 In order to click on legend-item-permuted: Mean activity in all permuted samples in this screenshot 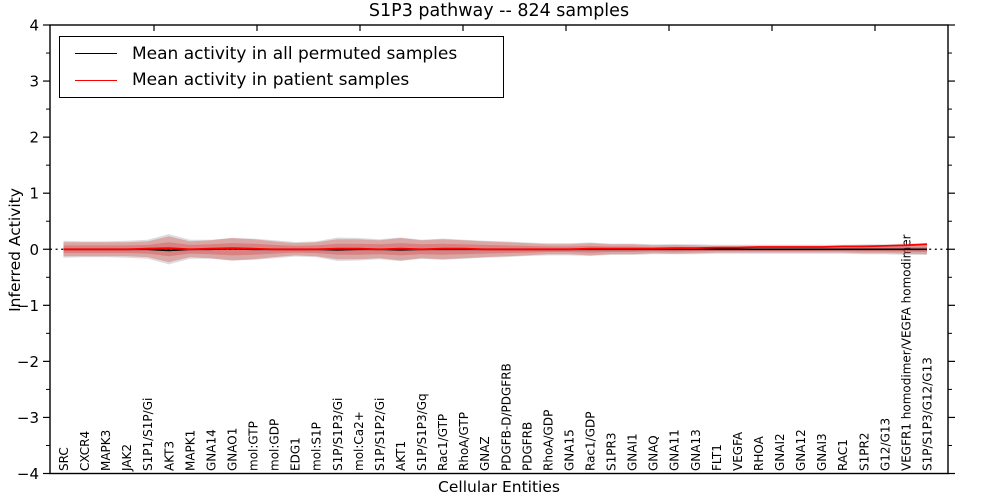, I will do `click(289, 54)`.